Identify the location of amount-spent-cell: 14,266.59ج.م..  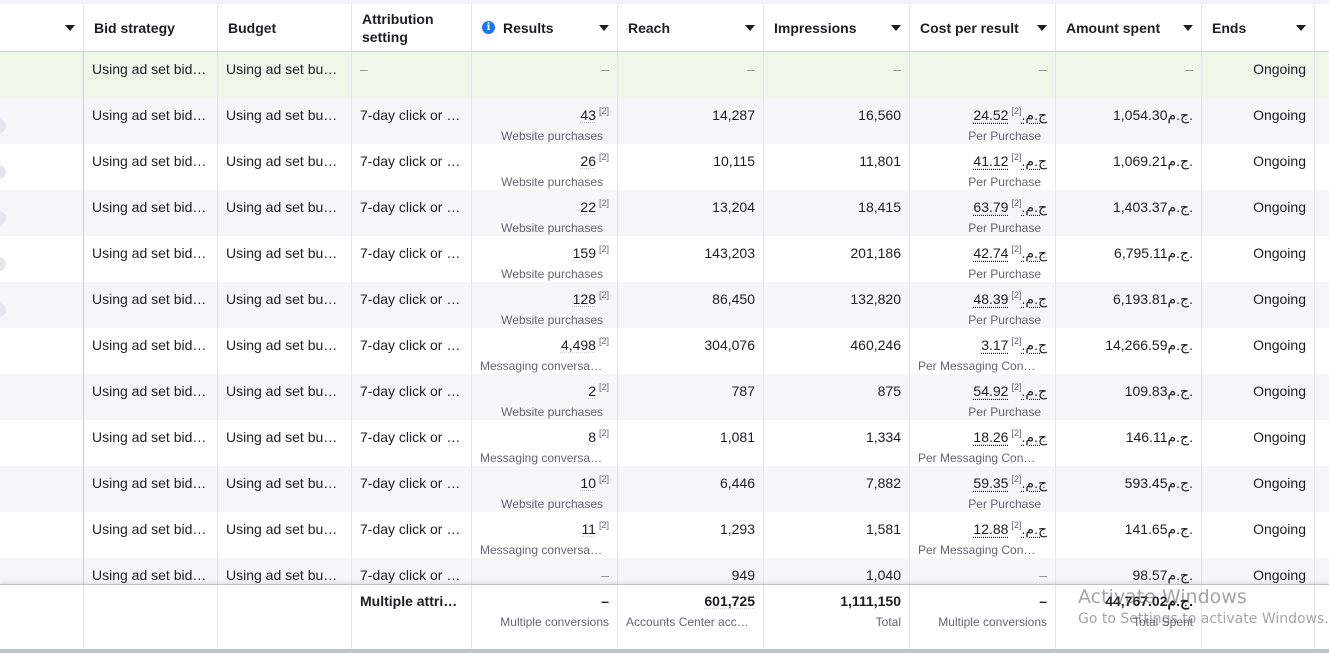
(1129, 351).